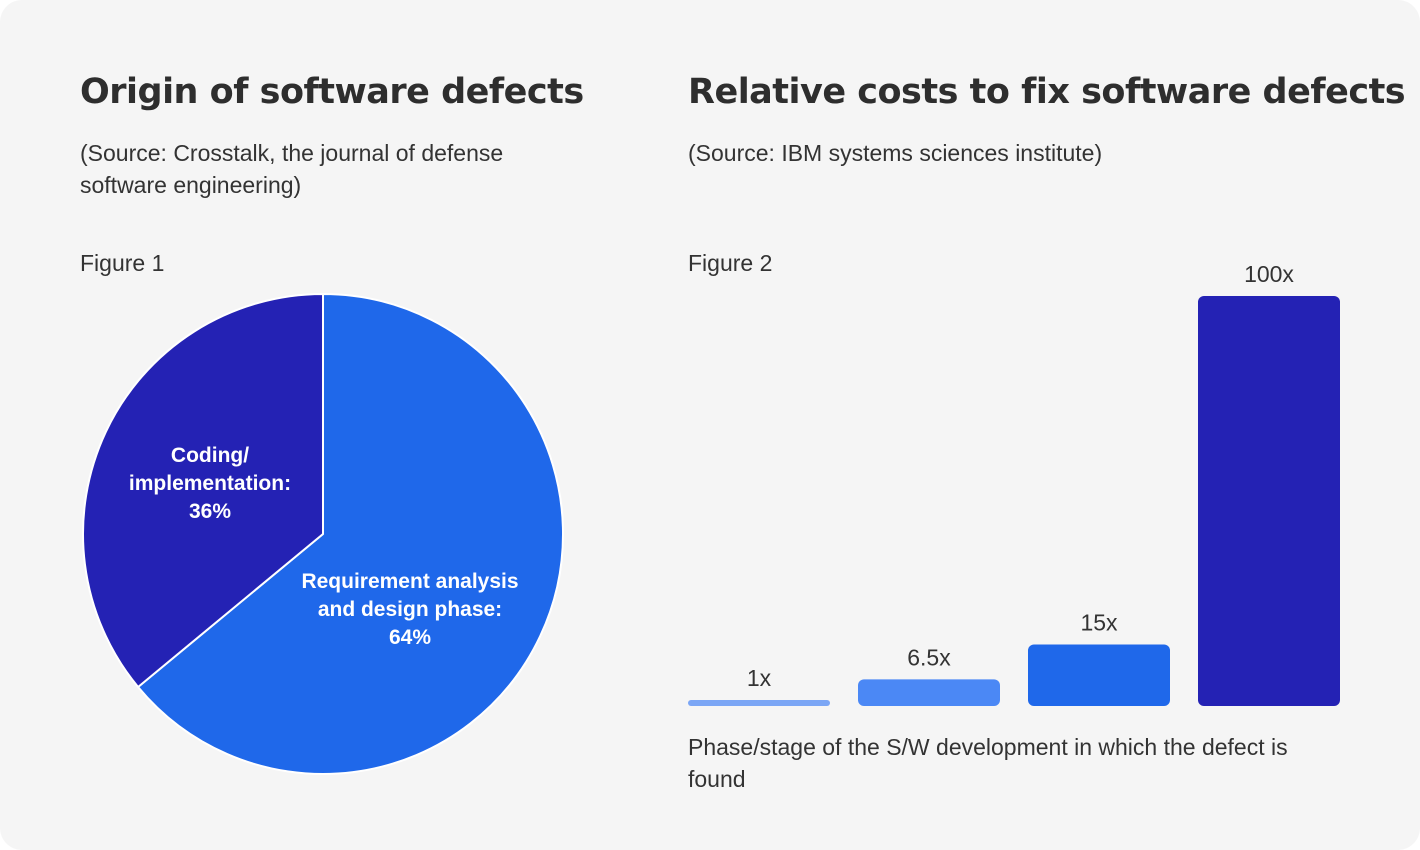  Describe the element at coordinates (759, 703) in the screenshot. I see `bar-1x` at that location.